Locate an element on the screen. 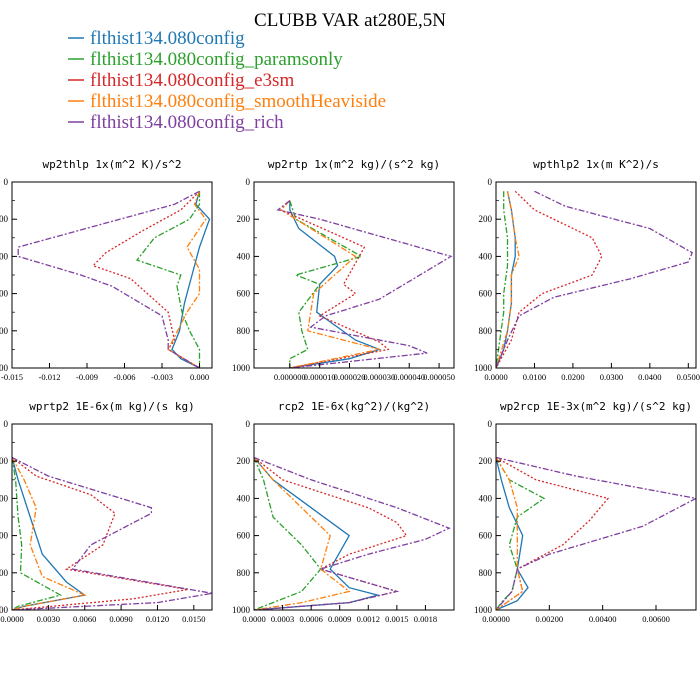 The image size is (700, 700). panel-title: wp2rcp 1E-3x(m^2 kg)/(s^2 kg) is located at coordinates (596, 406).